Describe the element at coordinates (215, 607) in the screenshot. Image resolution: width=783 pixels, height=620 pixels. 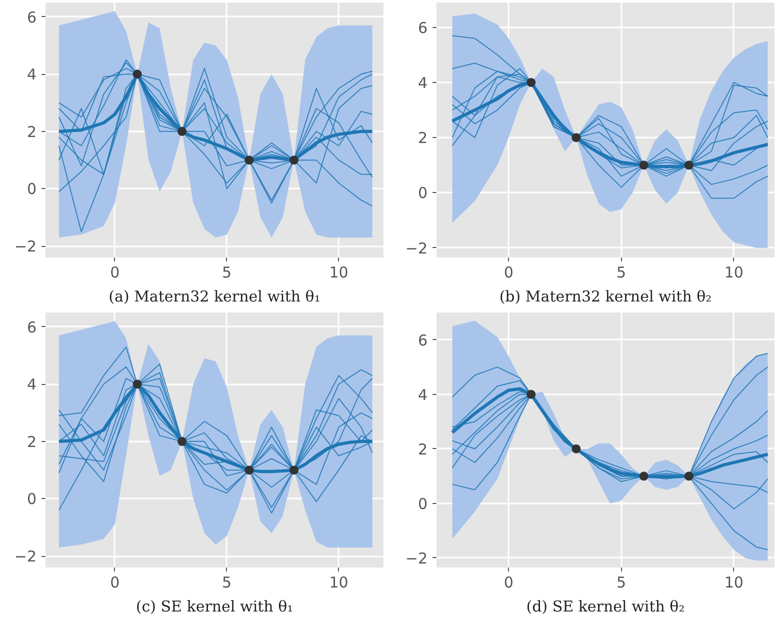
I see `text: (c) SE kernel with θ₁` at that location.